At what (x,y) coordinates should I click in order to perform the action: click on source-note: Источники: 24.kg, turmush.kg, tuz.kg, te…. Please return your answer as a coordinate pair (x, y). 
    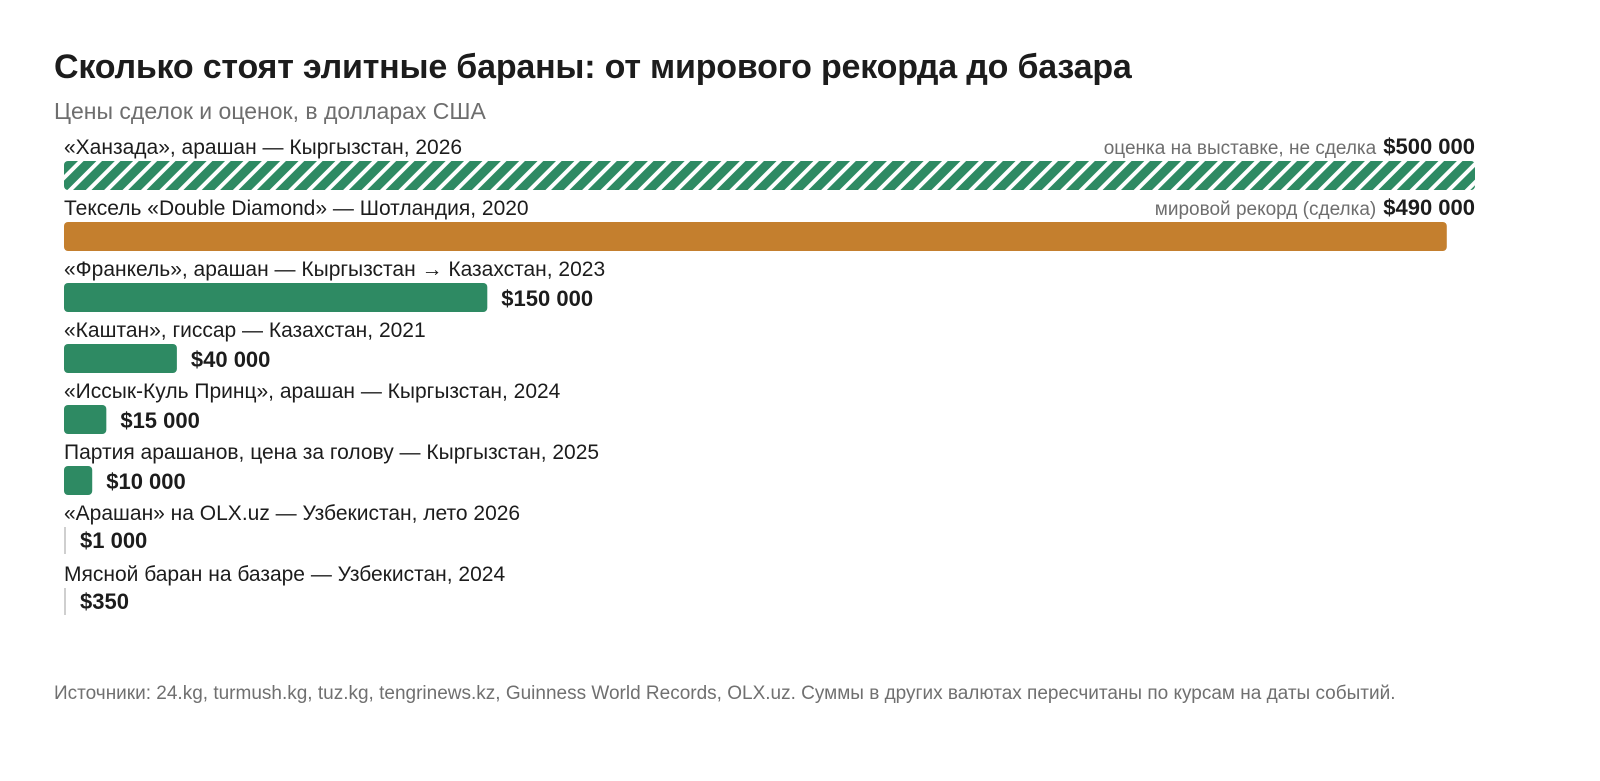
    Looking at the image, I should click on (725, 693).